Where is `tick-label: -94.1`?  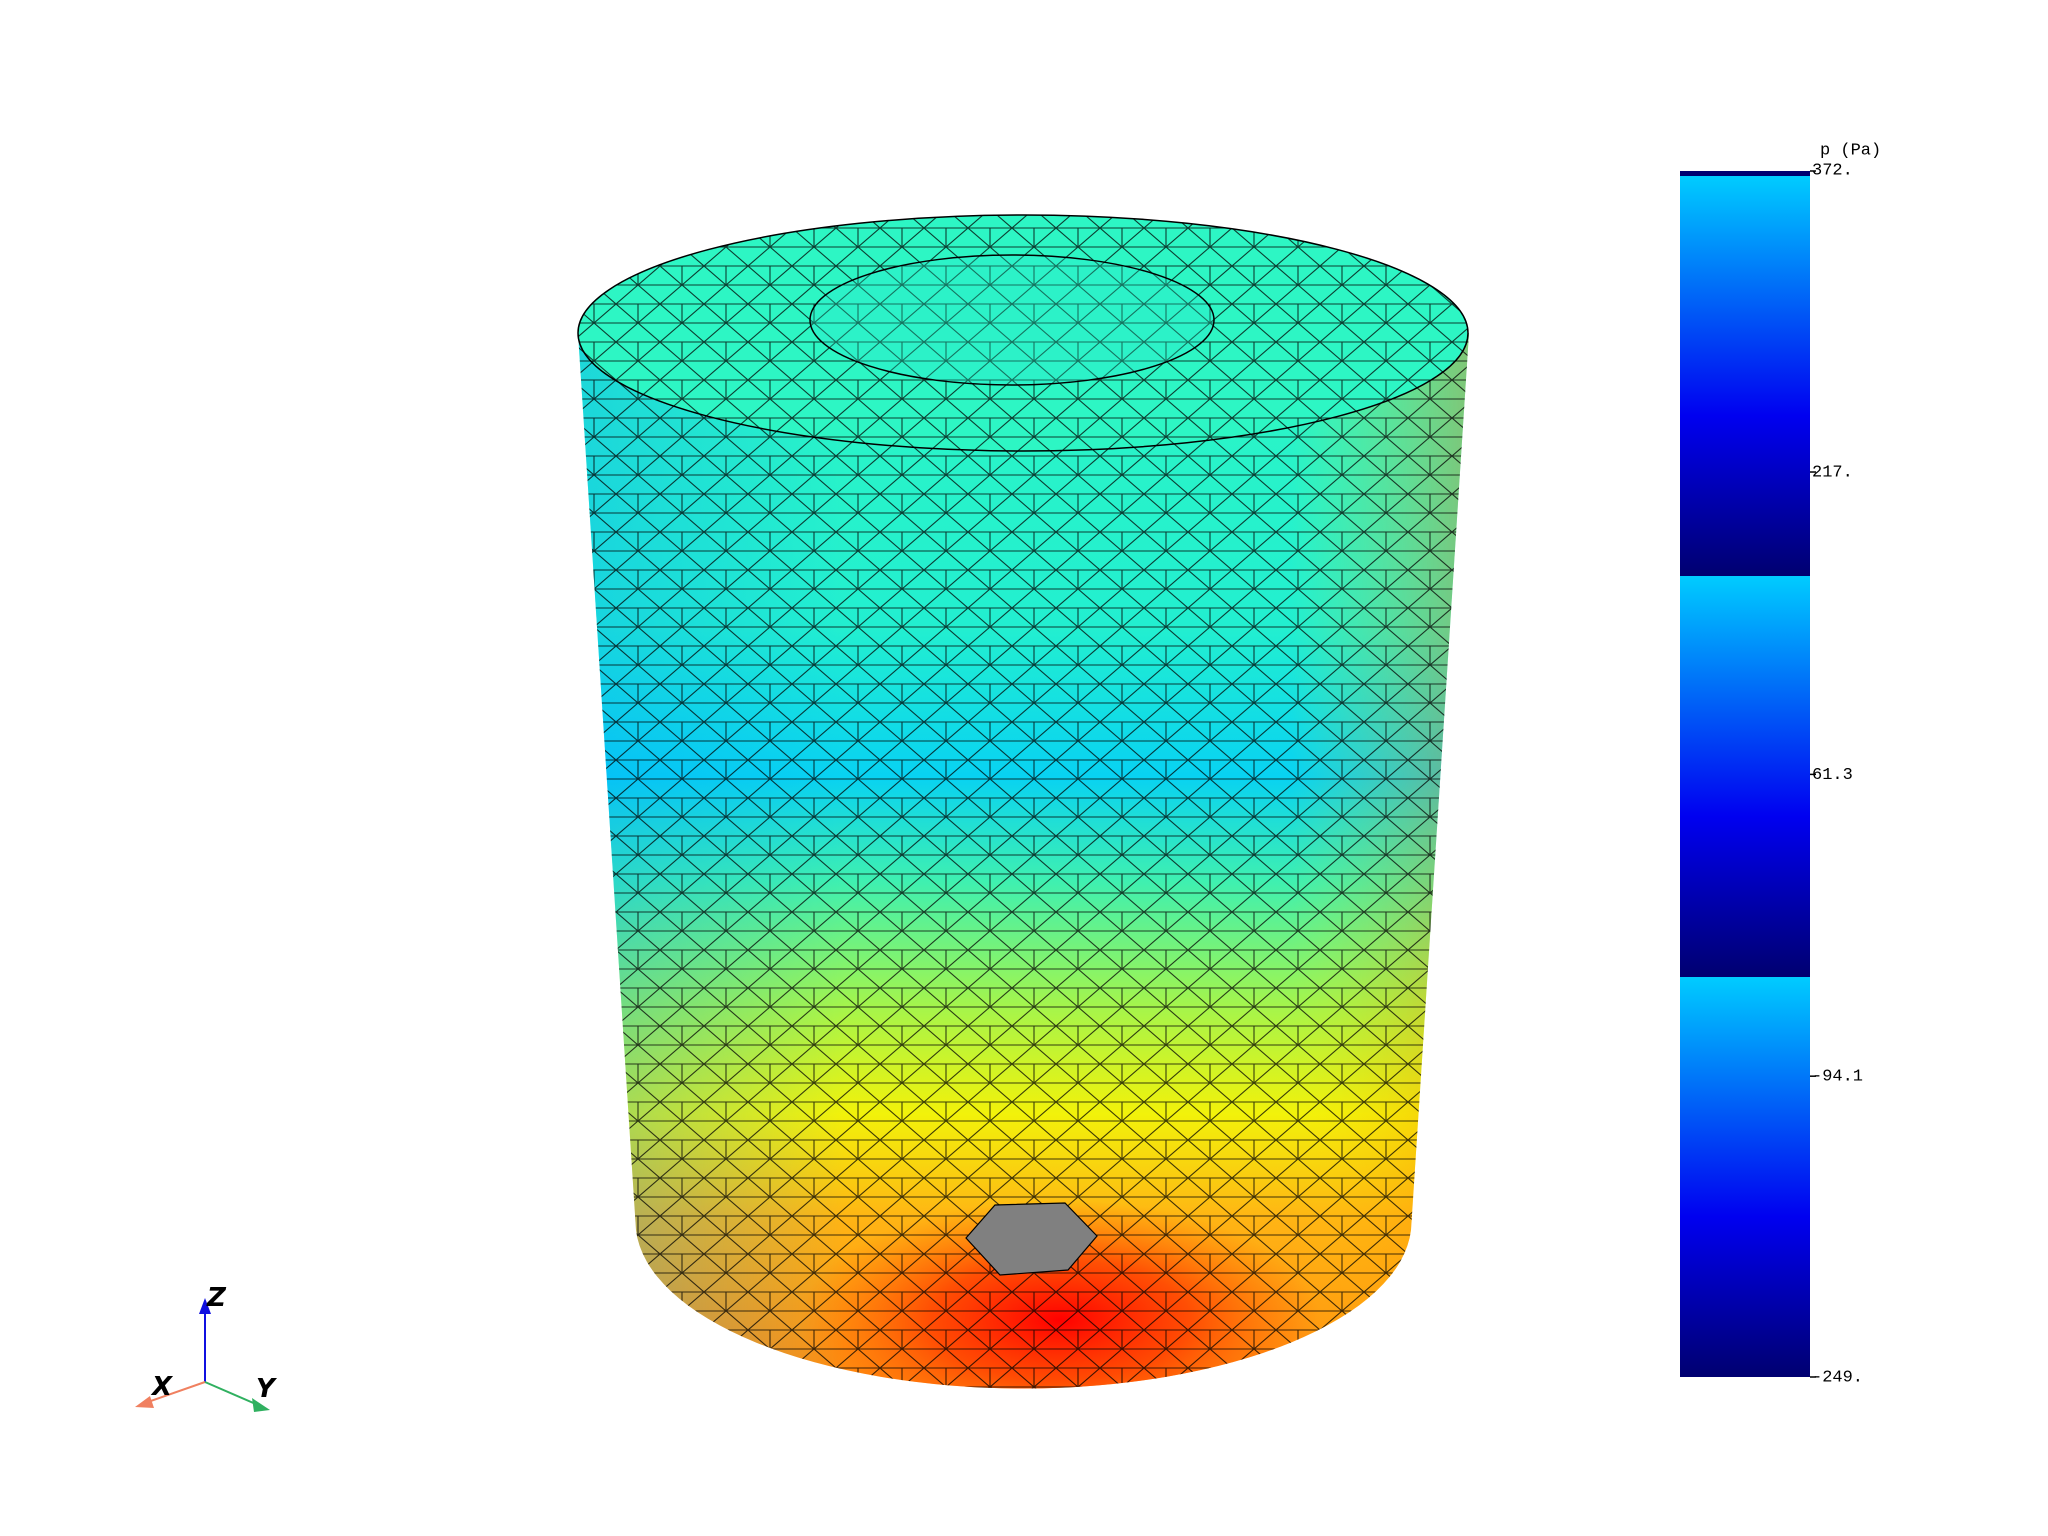
tick-label: -94.1 is located at coordinates (1837, 1077).